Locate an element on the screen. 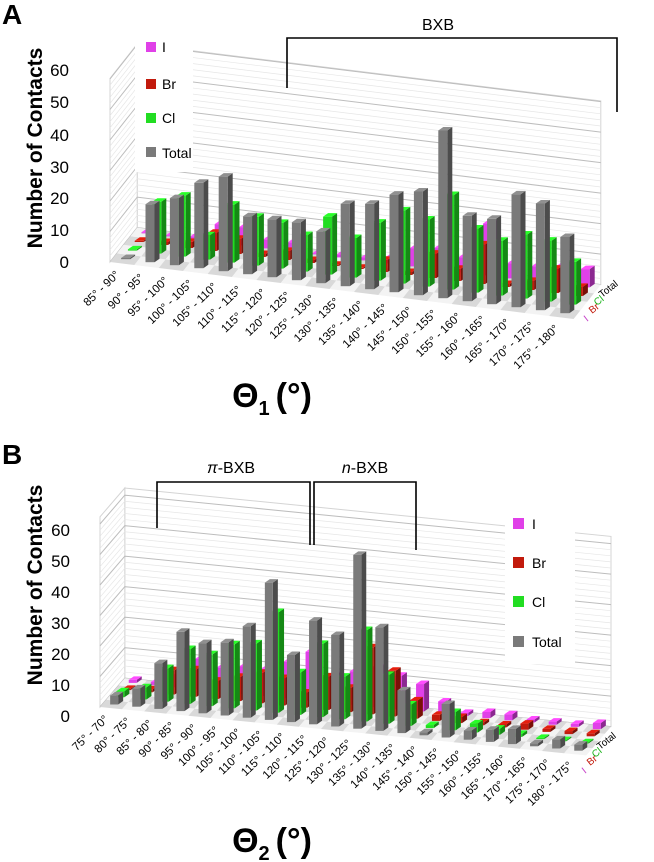 The height and width of the screenshot is (862, 654). n-bxb-bracket-line is located at coordinates (365, 515).